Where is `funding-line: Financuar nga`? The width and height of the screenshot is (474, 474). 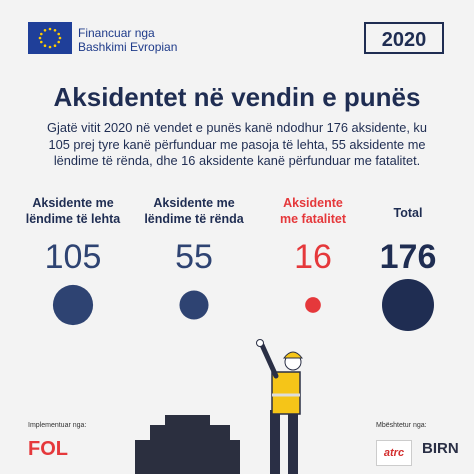
funding-line: Financuar nga is located at coordinates (116, 33).